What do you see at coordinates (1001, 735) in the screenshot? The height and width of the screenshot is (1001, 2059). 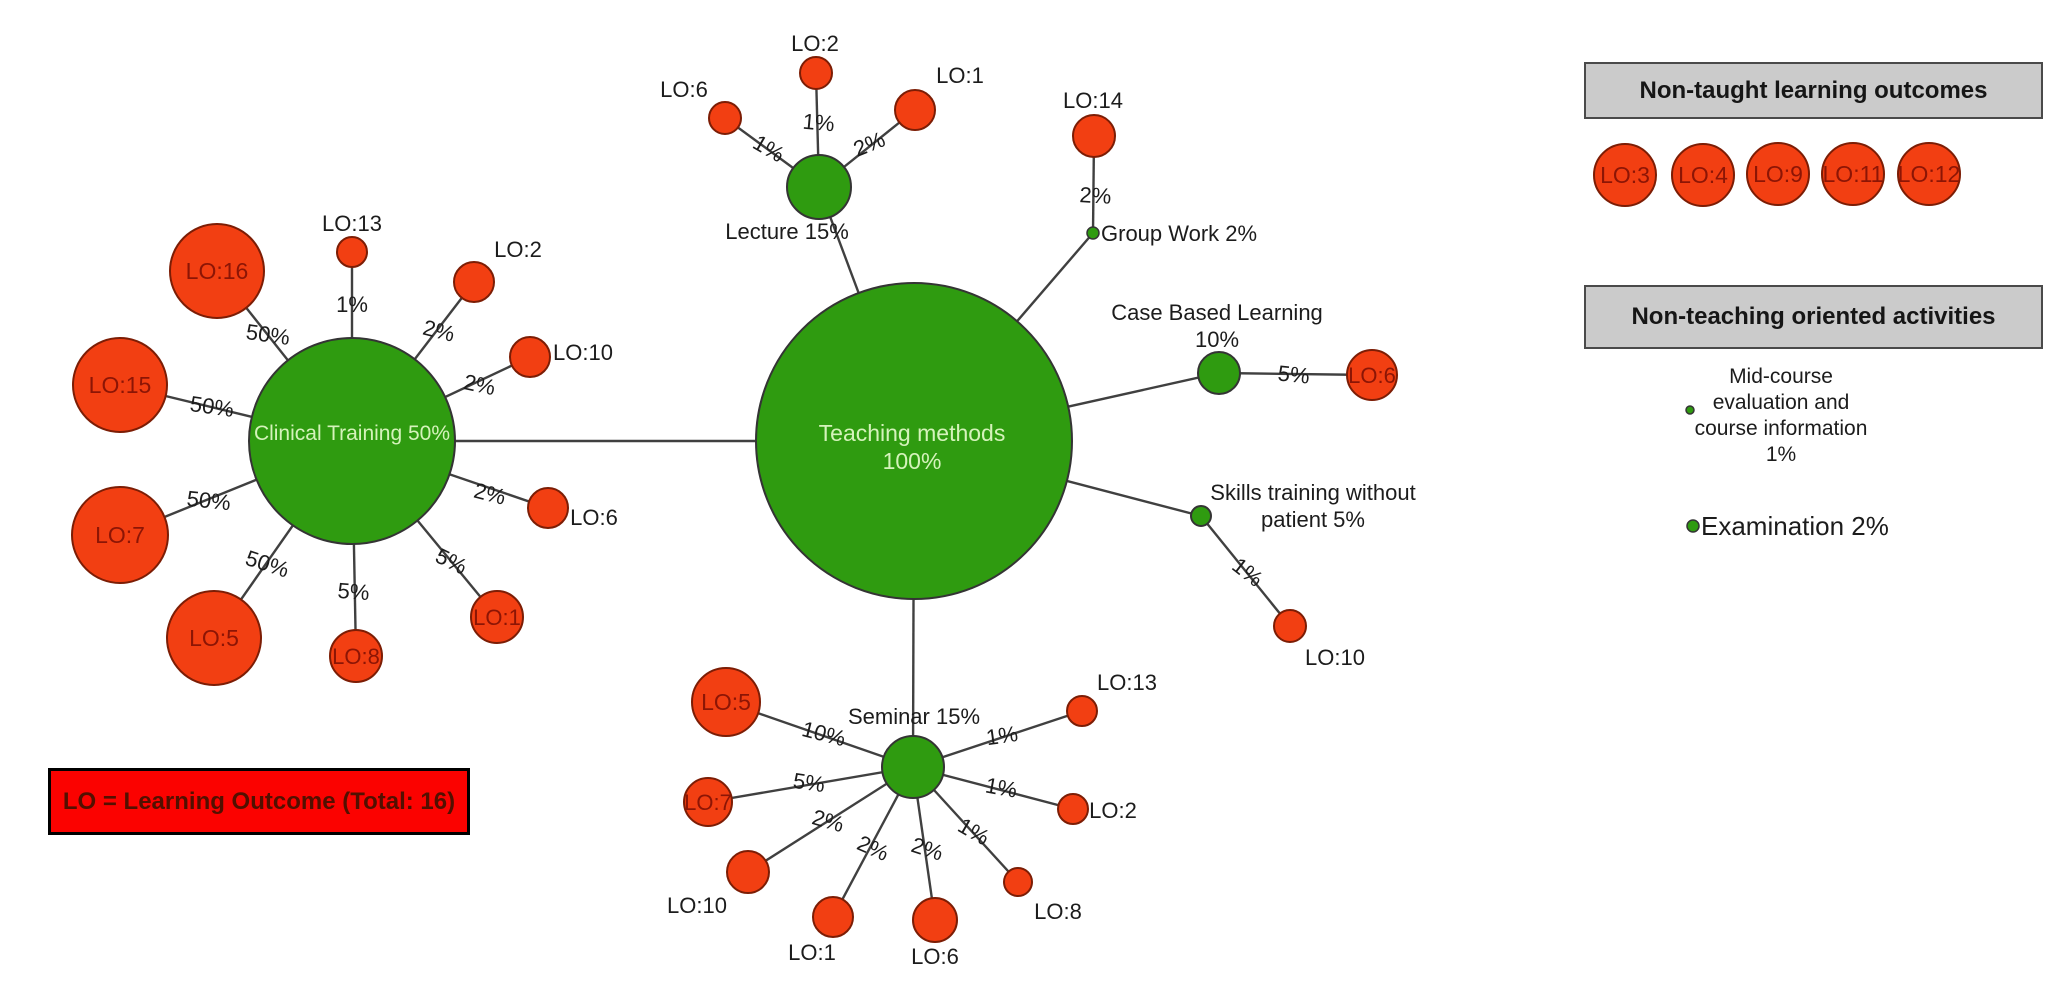 I see `edge-label-seminar-s_lo13: 1%` at bounding box center [1001, 735].